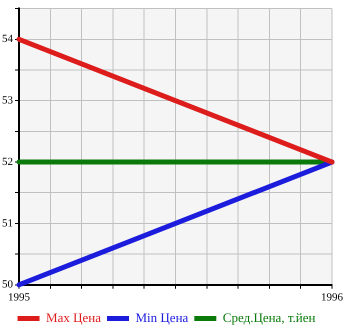 This screenshot has width=345, height=335. I want to click on legend-label: Min Цена, so click(162, 317).